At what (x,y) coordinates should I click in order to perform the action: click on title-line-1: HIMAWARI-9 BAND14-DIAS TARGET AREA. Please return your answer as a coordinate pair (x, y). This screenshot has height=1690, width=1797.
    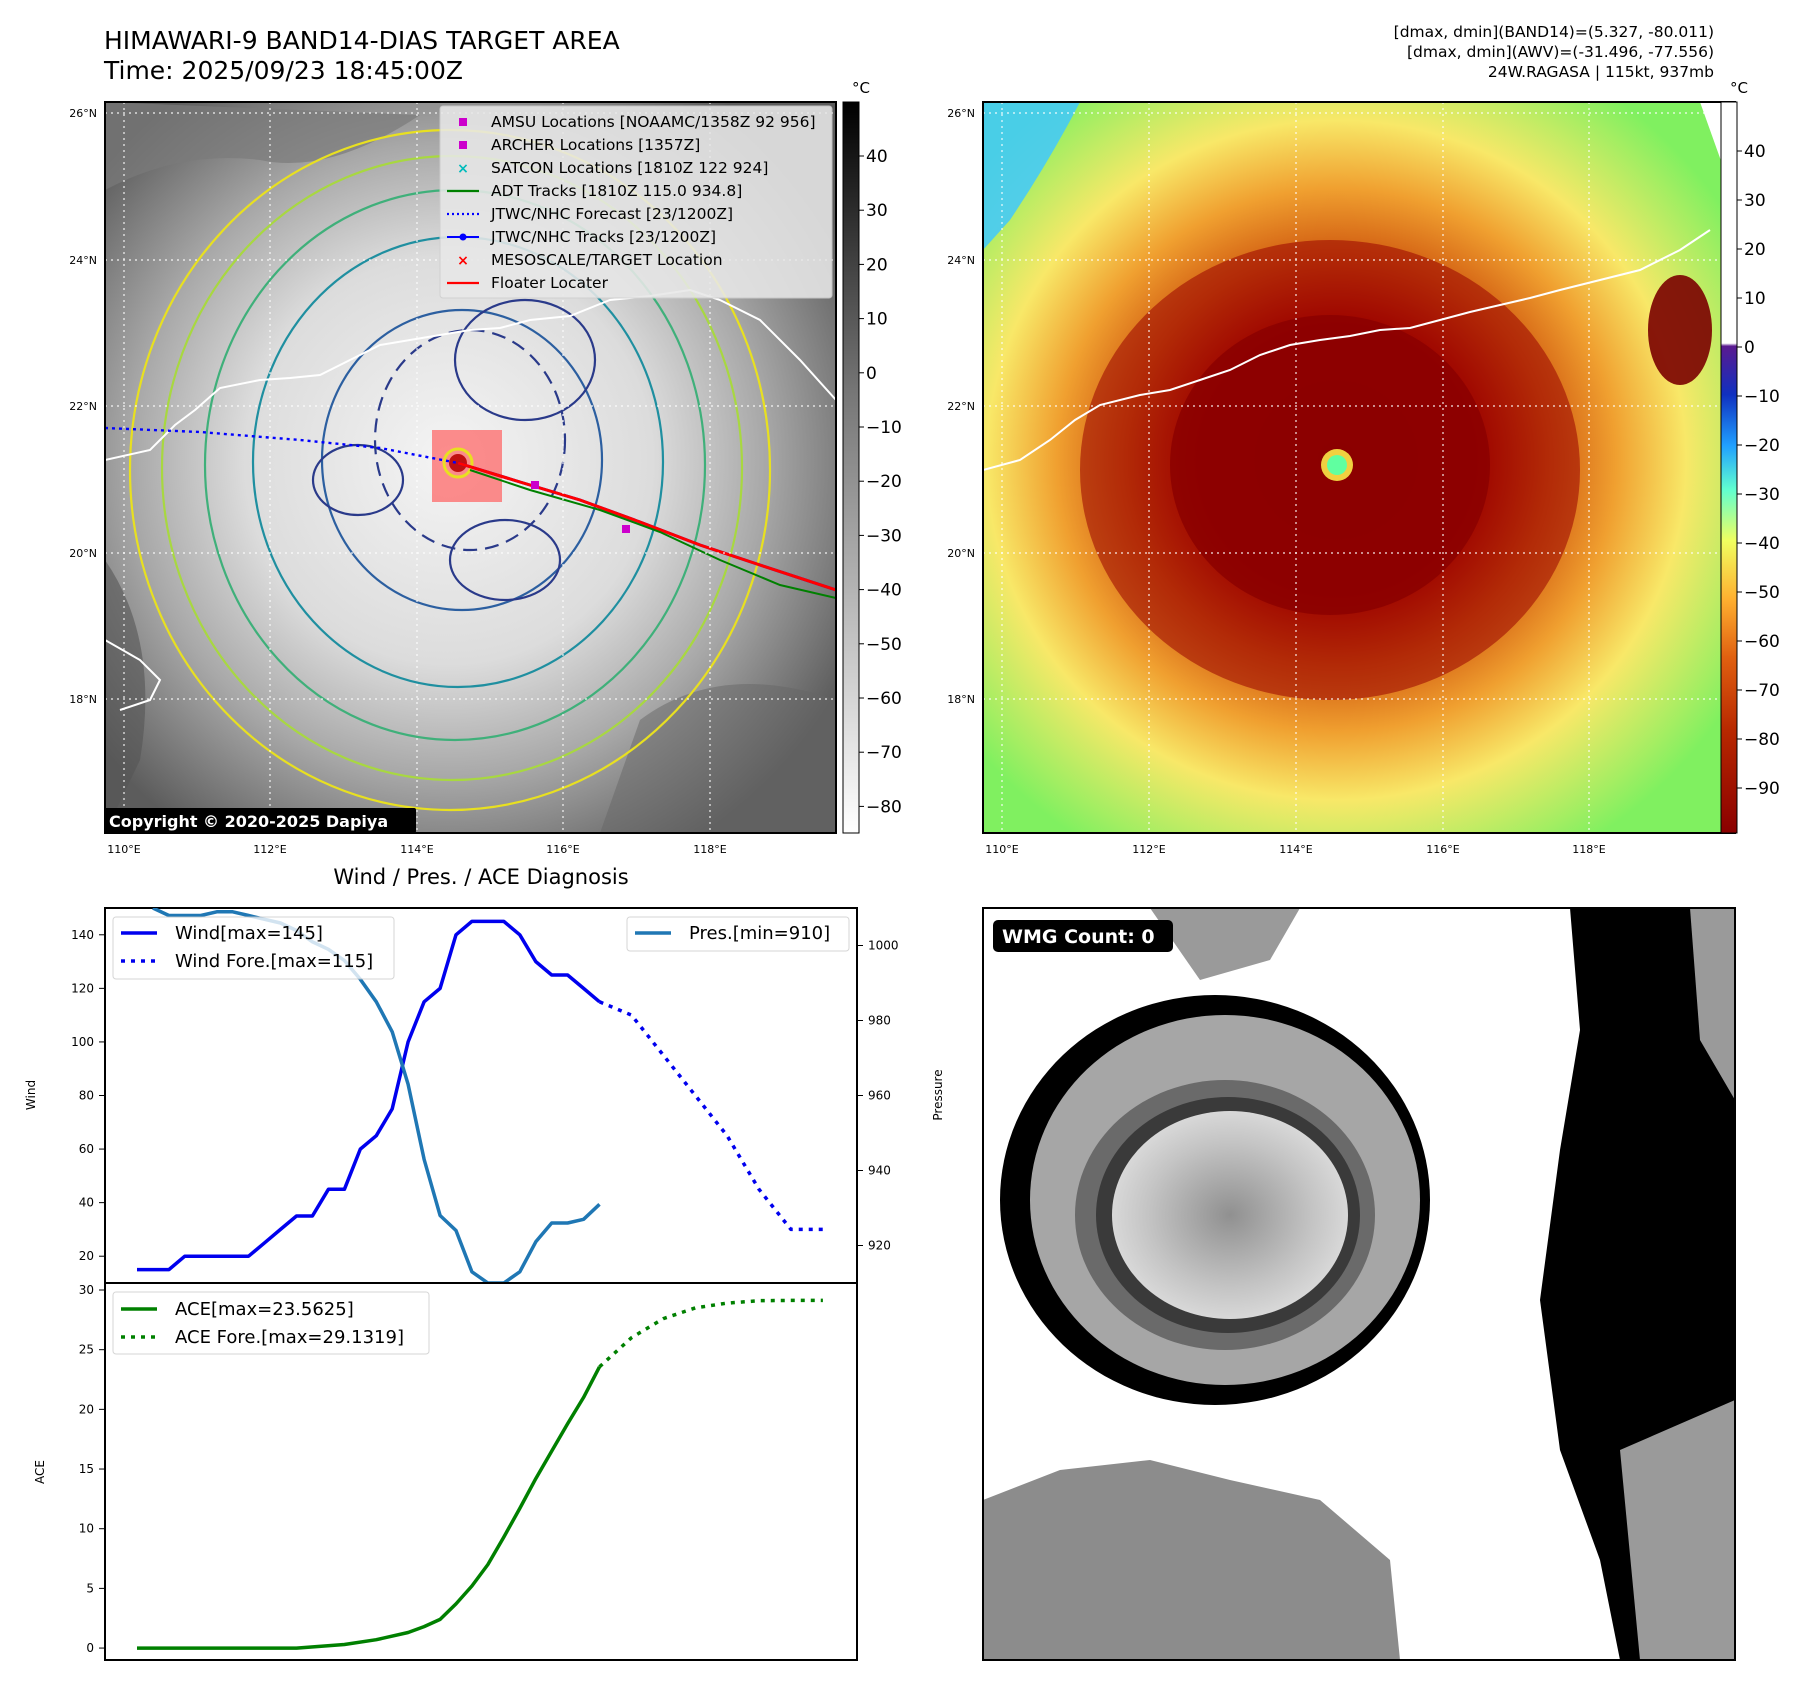
    Looking at the image, I should click on (362, 40).